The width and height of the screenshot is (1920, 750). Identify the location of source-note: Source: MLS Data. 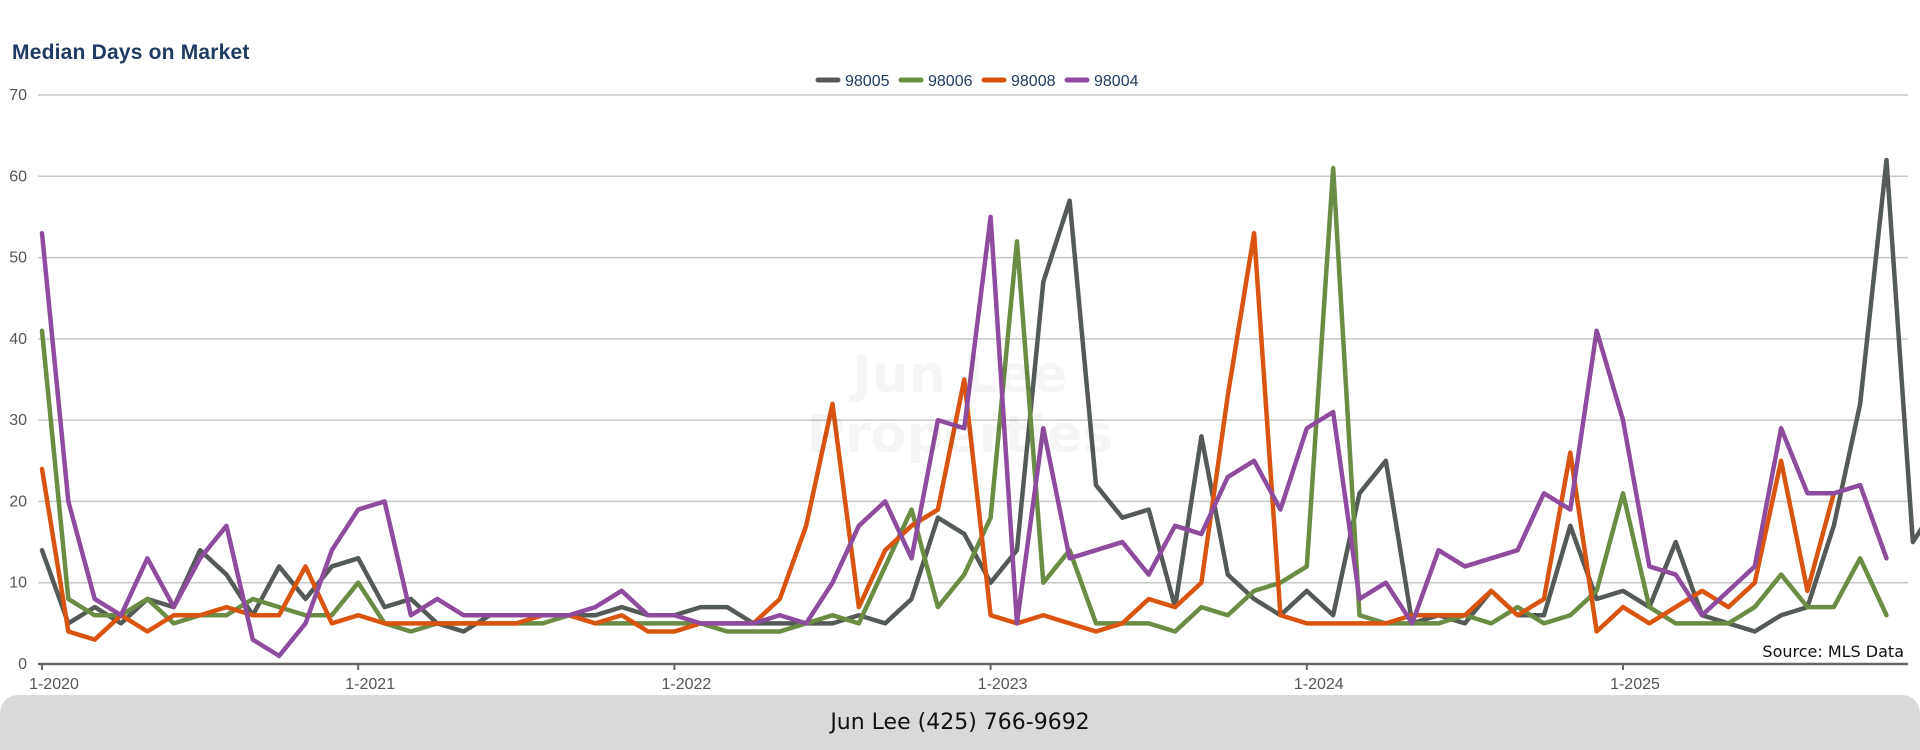
(1833, 651).